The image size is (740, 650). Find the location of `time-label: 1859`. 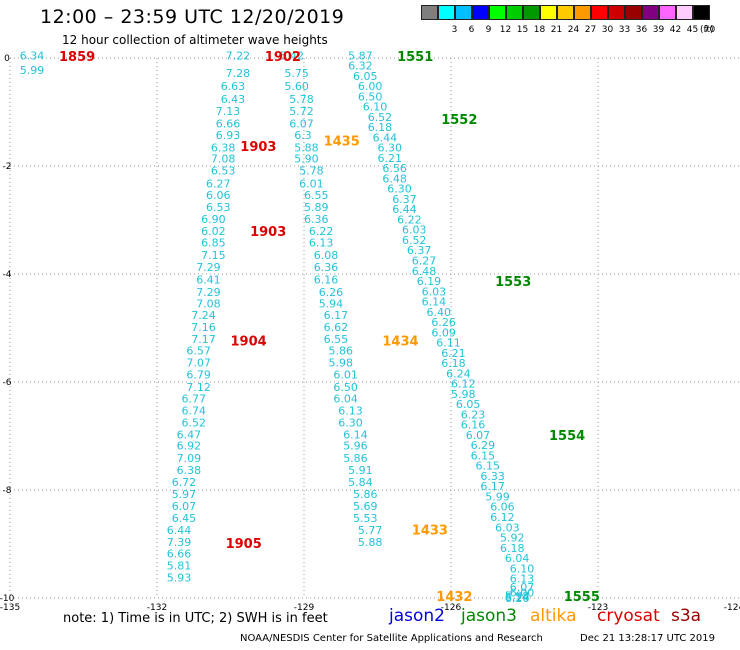

time-label: 1859 is located at coordinates (77, 57).